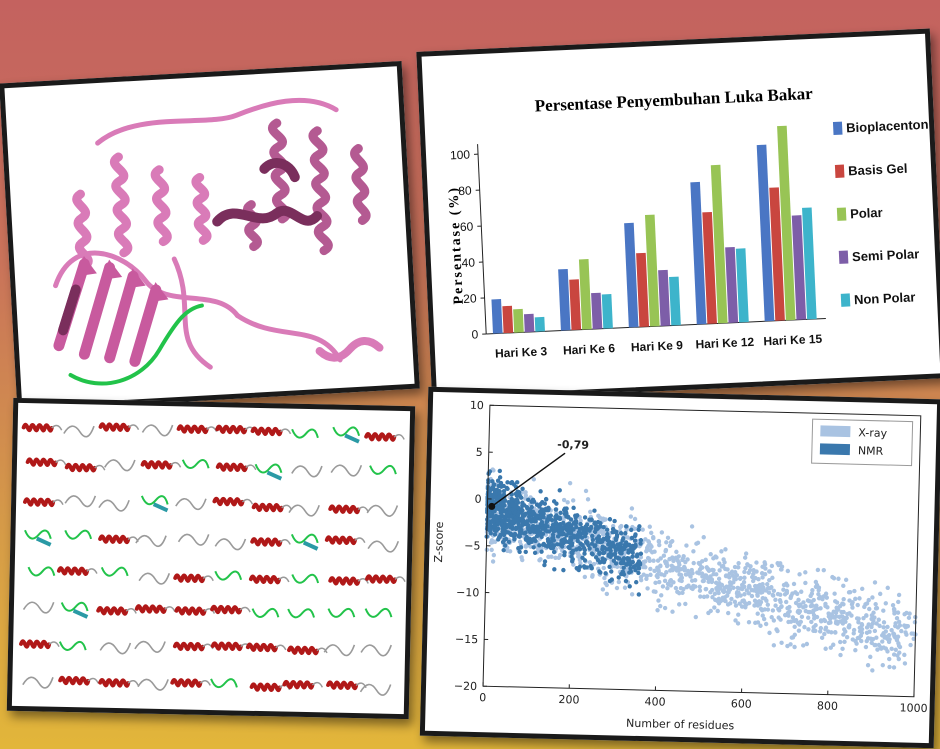 The image size is (940, 749). What do you see at coordinates (827, 706) in the screenshot?
I see `x-tick-label: 800` at bounding box center [827, 706].